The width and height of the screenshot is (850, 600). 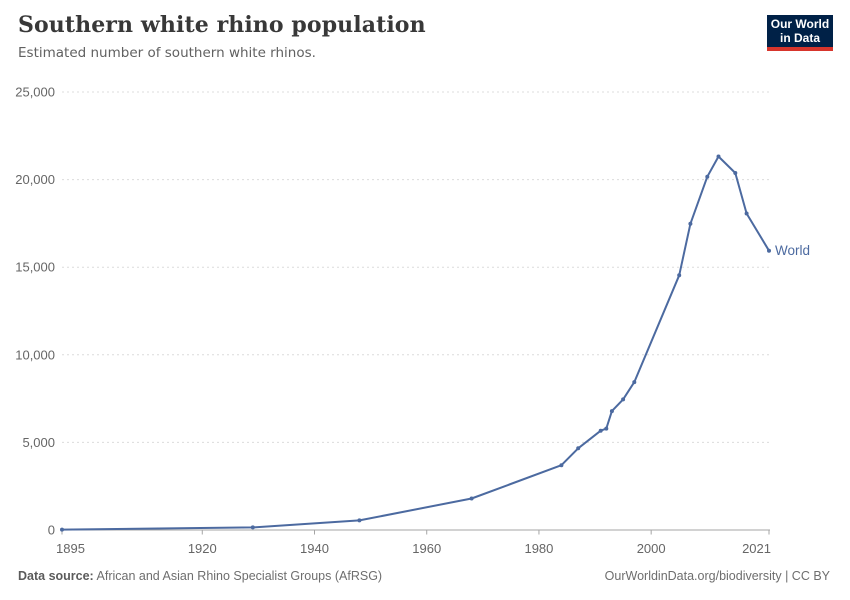 I want to click on x-tick-label: 2000, so click(x=651, y=548).